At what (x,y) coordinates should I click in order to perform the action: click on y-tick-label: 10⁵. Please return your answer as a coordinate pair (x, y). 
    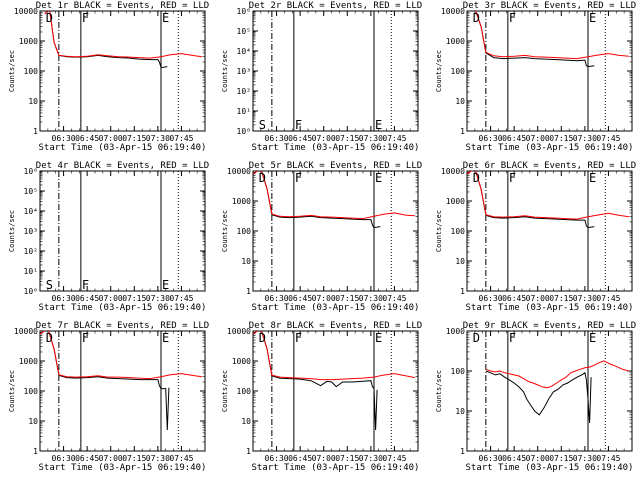
    Looking at the image, I should click on (244, 31).